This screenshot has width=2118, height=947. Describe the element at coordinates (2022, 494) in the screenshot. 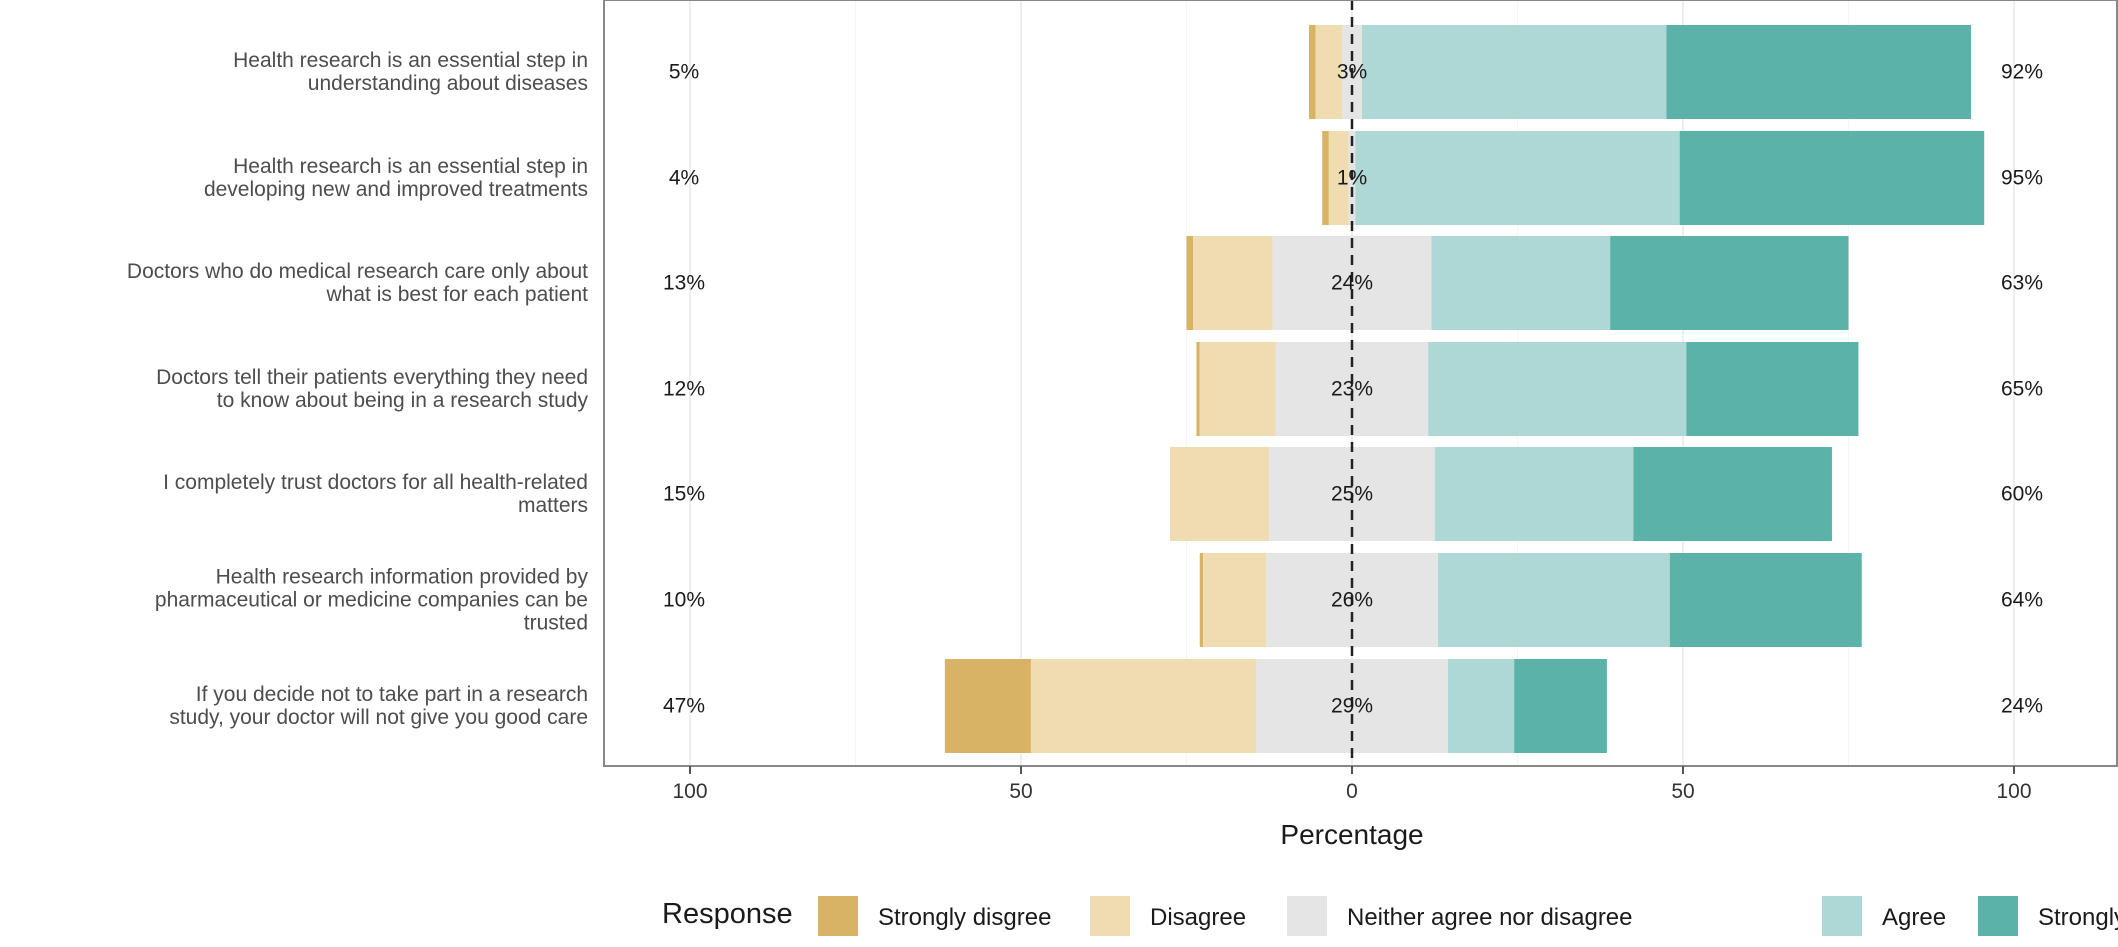

I see `right-percentage-label: 60%` at that location.